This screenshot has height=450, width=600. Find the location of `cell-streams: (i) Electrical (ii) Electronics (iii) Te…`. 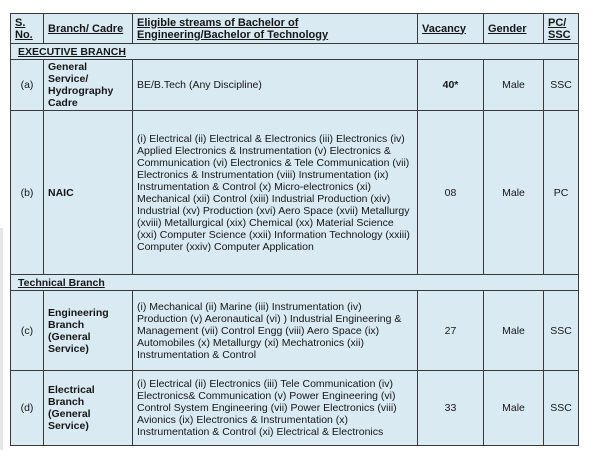

cell-streams: (i) Electrical (ii) Electronics (iii) Te… is located at coordinates (275, 408).